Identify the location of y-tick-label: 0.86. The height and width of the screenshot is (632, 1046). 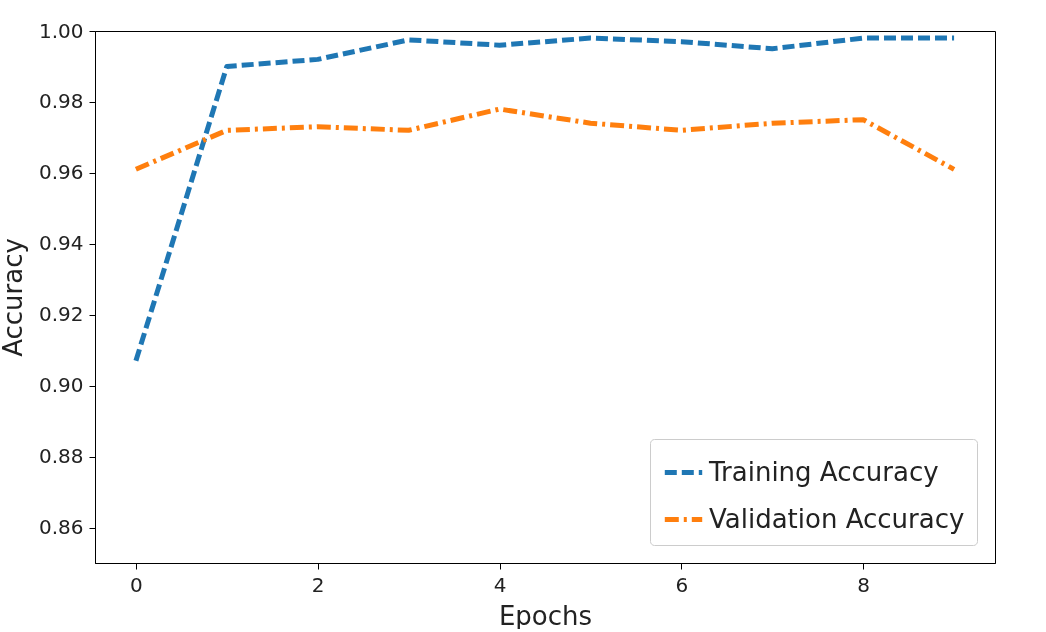
(61, 527).